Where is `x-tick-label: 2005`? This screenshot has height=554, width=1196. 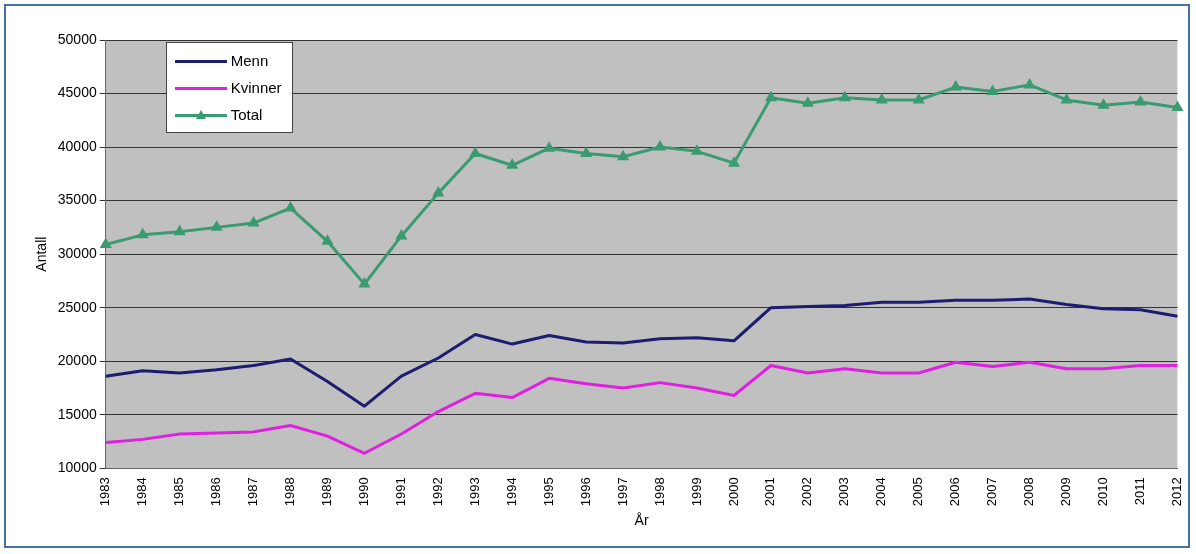
x-tick-label: 2005 is located at coordinates (918, 492).